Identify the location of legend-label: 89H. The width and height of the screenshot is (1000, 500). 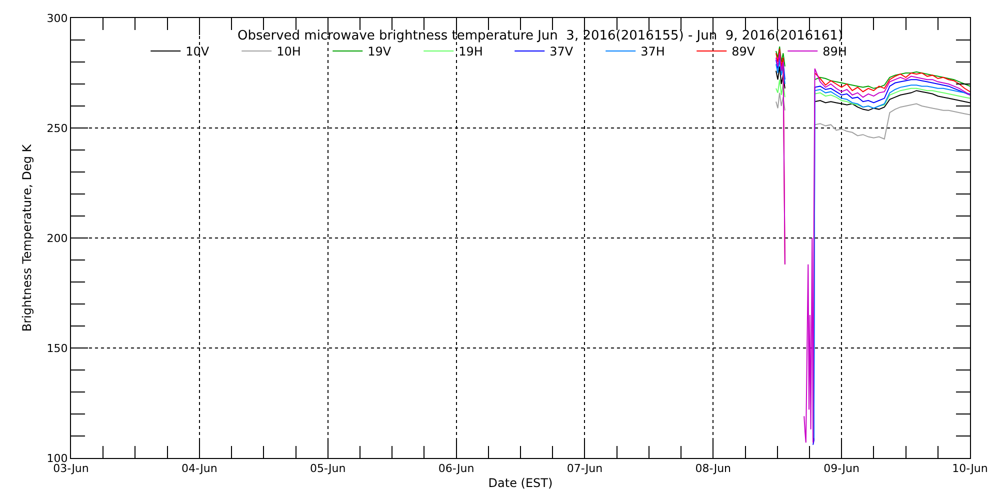
(834, 51).